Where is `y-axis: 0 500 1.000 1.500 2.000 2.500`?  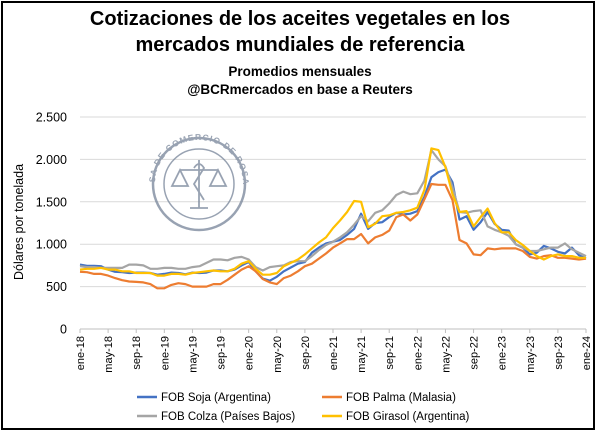
y-axis: 0 500 1.000 1.500 2.000 2.500 is located at coordinates (51, 224).